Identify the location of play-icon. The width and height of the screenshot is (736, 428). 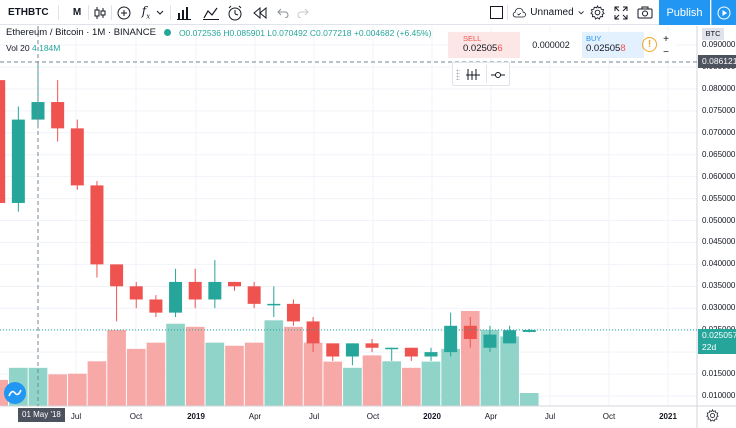
(723, 12).